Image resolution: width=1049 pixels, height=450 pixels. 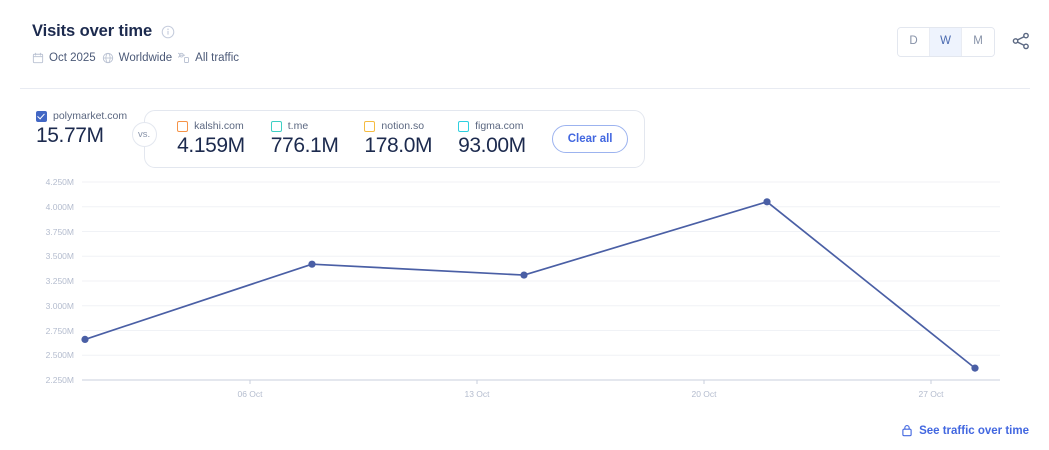 I want to click on y-axis-tick-label: 2.750M, so click(x=59, y=330).